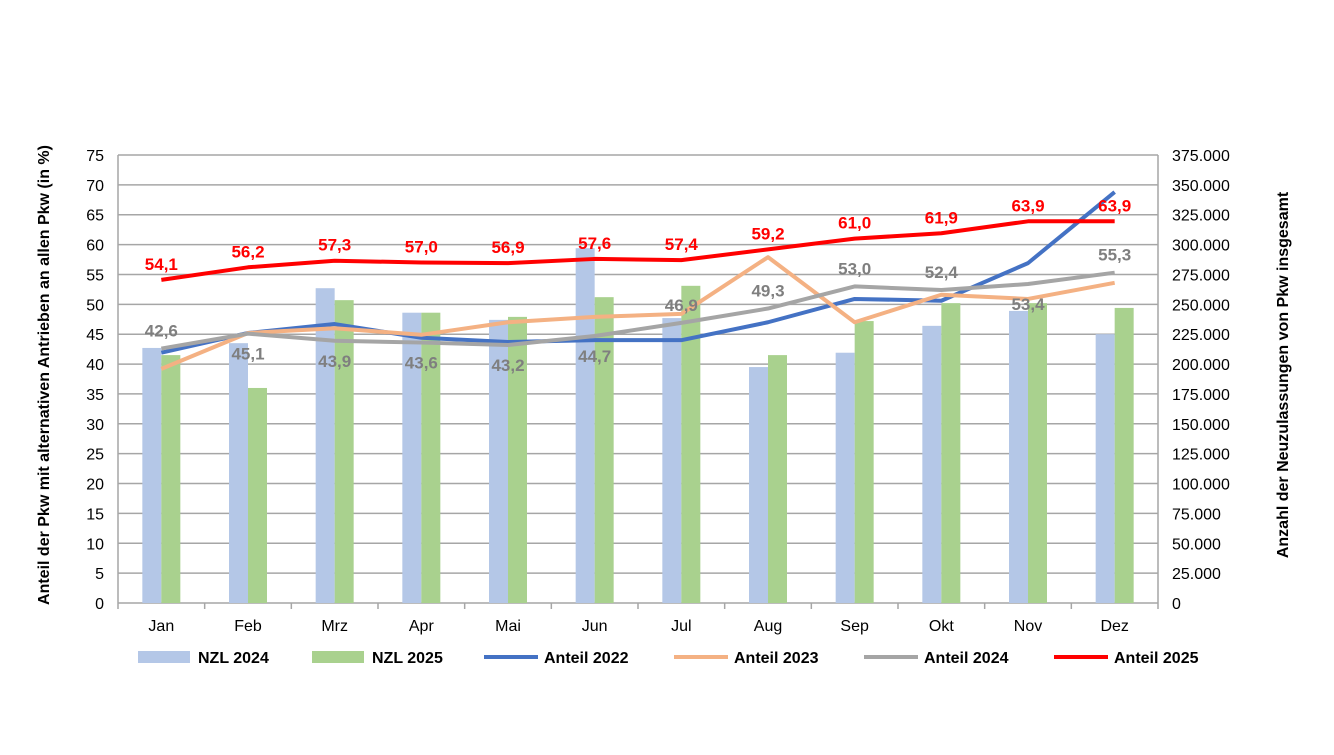 The image size is (1334, 755). Describe the element at coordinates (1201, 425) in the screenshot. I see `y2-tick-label: 150.000` at that location.